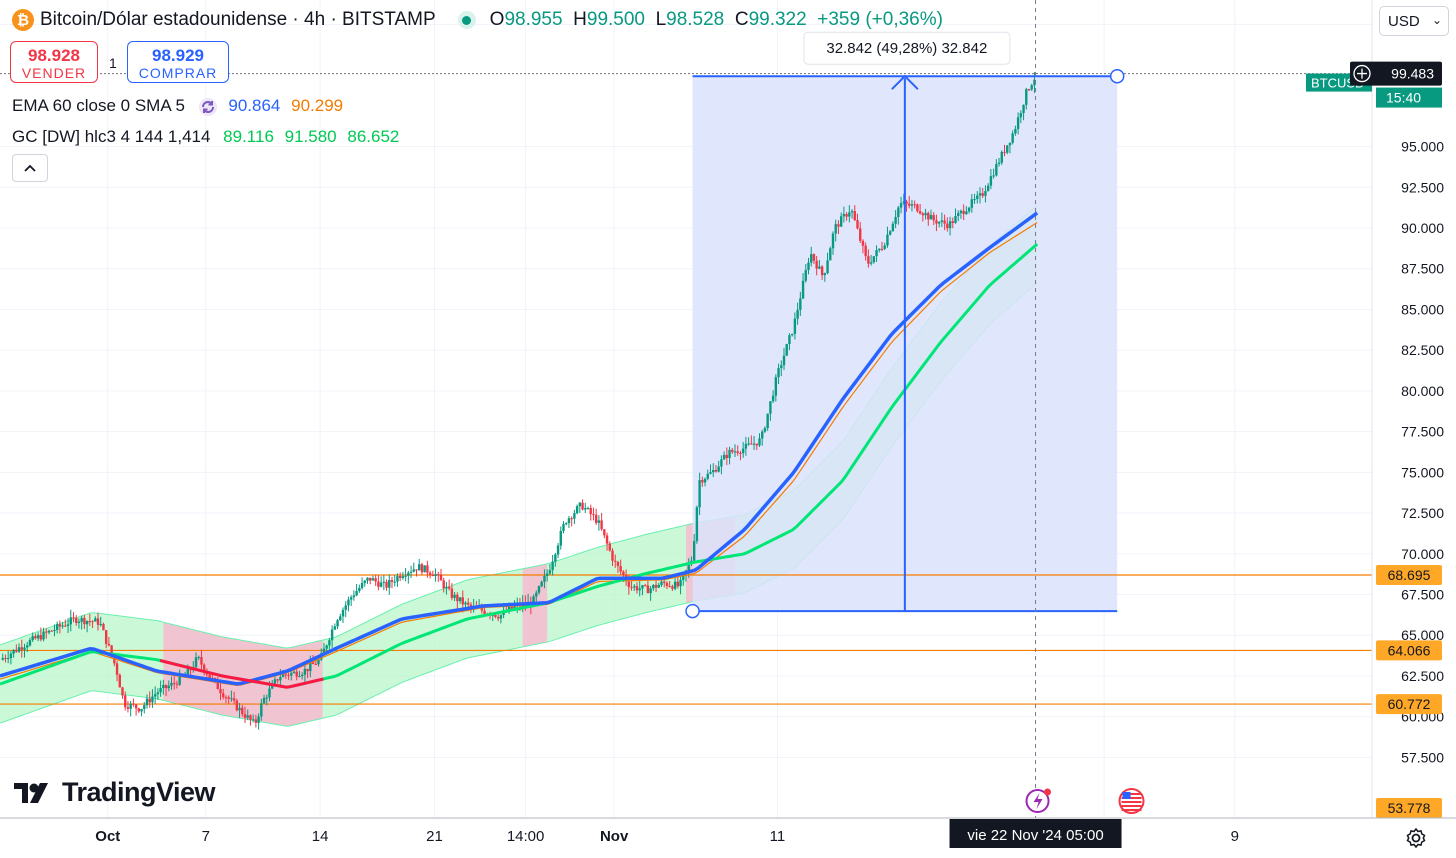 Image resolution: width=1456 pixels, height=858 pixels. Describe the element at coordinates (526, 836) in the screenshot. I see `time-tick-label: 14:00` at that location.